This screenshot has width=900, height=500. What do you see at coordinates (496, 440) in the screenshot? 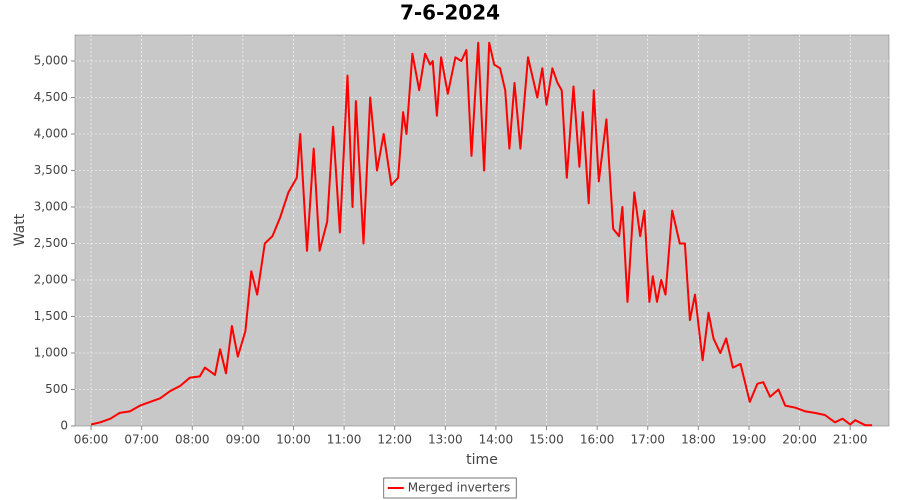
I see `x-tick-label: 14:00` at bounding box center [496, 440].